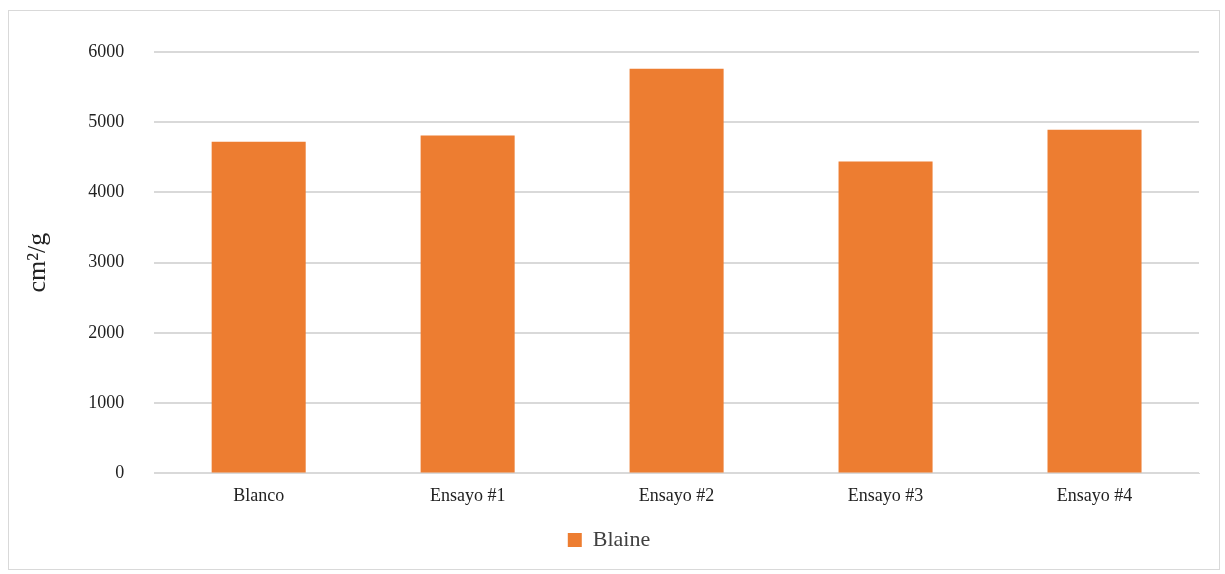 This screenshot has height=574, width=1225. What do you see at coordinates (1094, 494) in the screenshot?
I see `x-tick-label: Ensayo #4` at bounding box center [1094, 494].